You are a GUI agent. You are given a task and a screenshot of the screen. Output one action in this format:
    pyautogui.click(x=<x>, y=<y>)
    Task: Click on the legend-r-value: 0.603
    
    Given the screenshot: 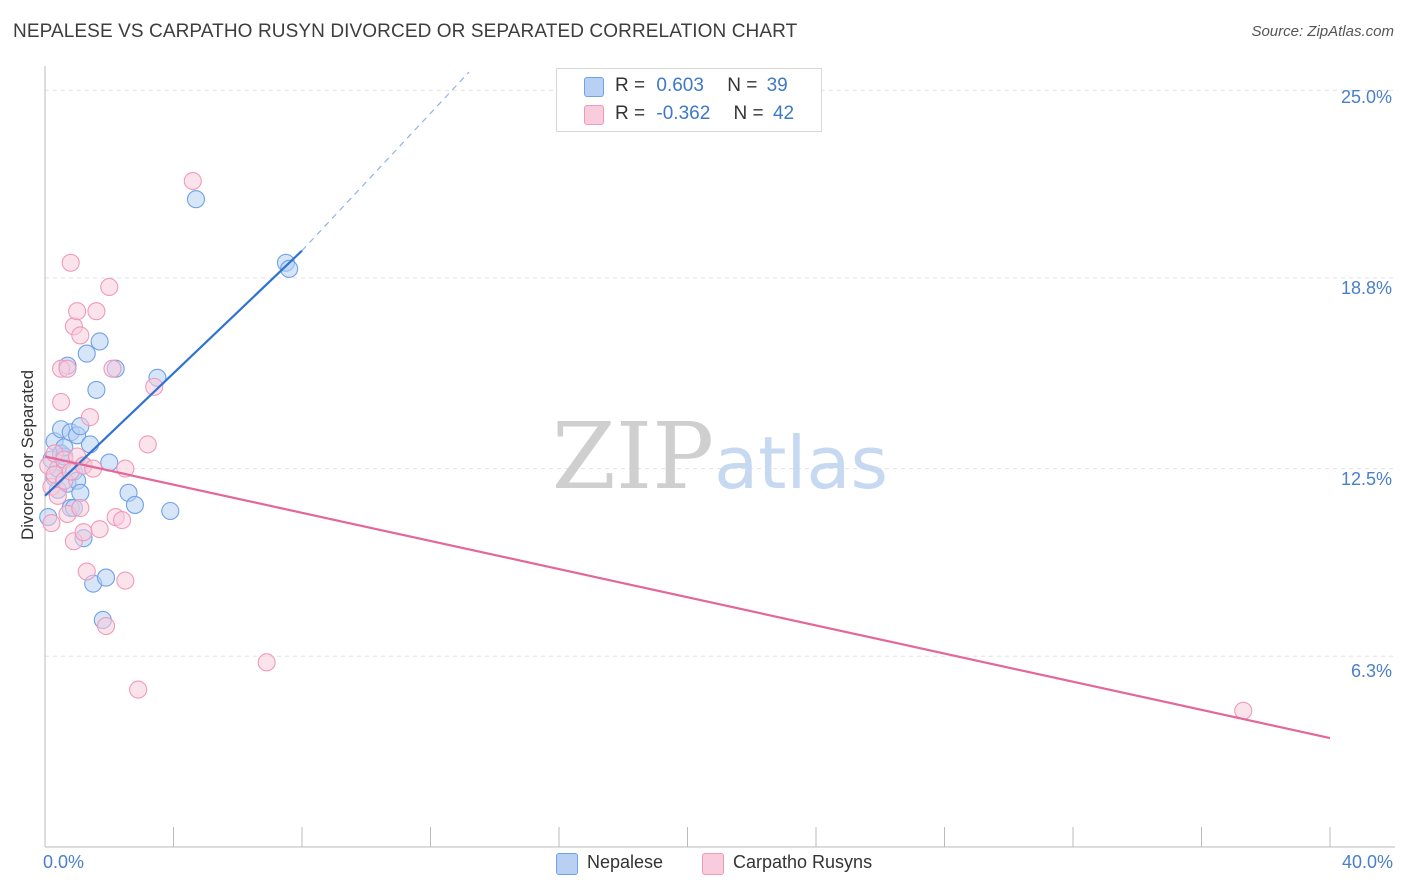 What is the action you would take?
    pyautogui.click(x=680, y=85)
    